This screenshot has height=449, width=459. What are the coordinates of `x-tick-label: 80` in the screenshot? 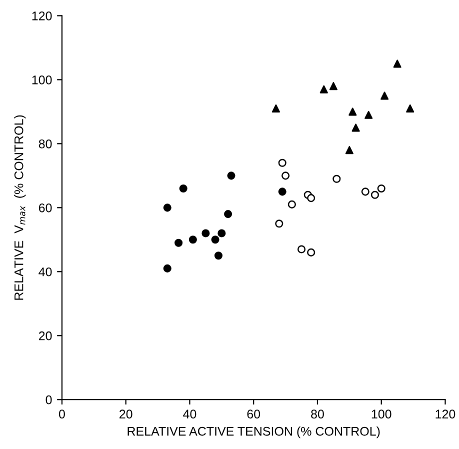 It's located at (317, 414).